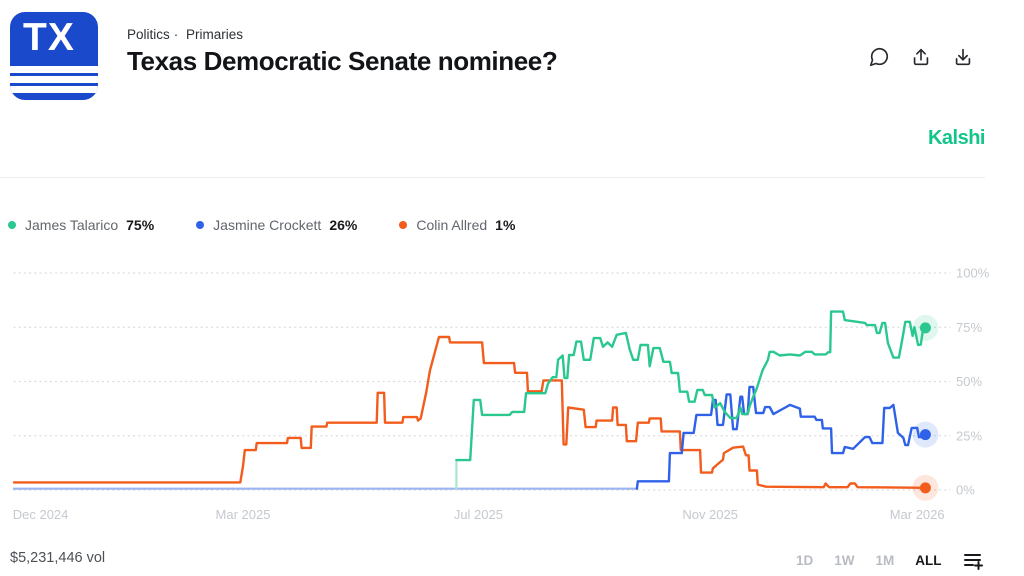 This screenshot has height=576, width=1024. What do you see at coordinates (72, 225) in the screenshot?
I see `legend-name: James Talarico` at bounding box center [72, 225].